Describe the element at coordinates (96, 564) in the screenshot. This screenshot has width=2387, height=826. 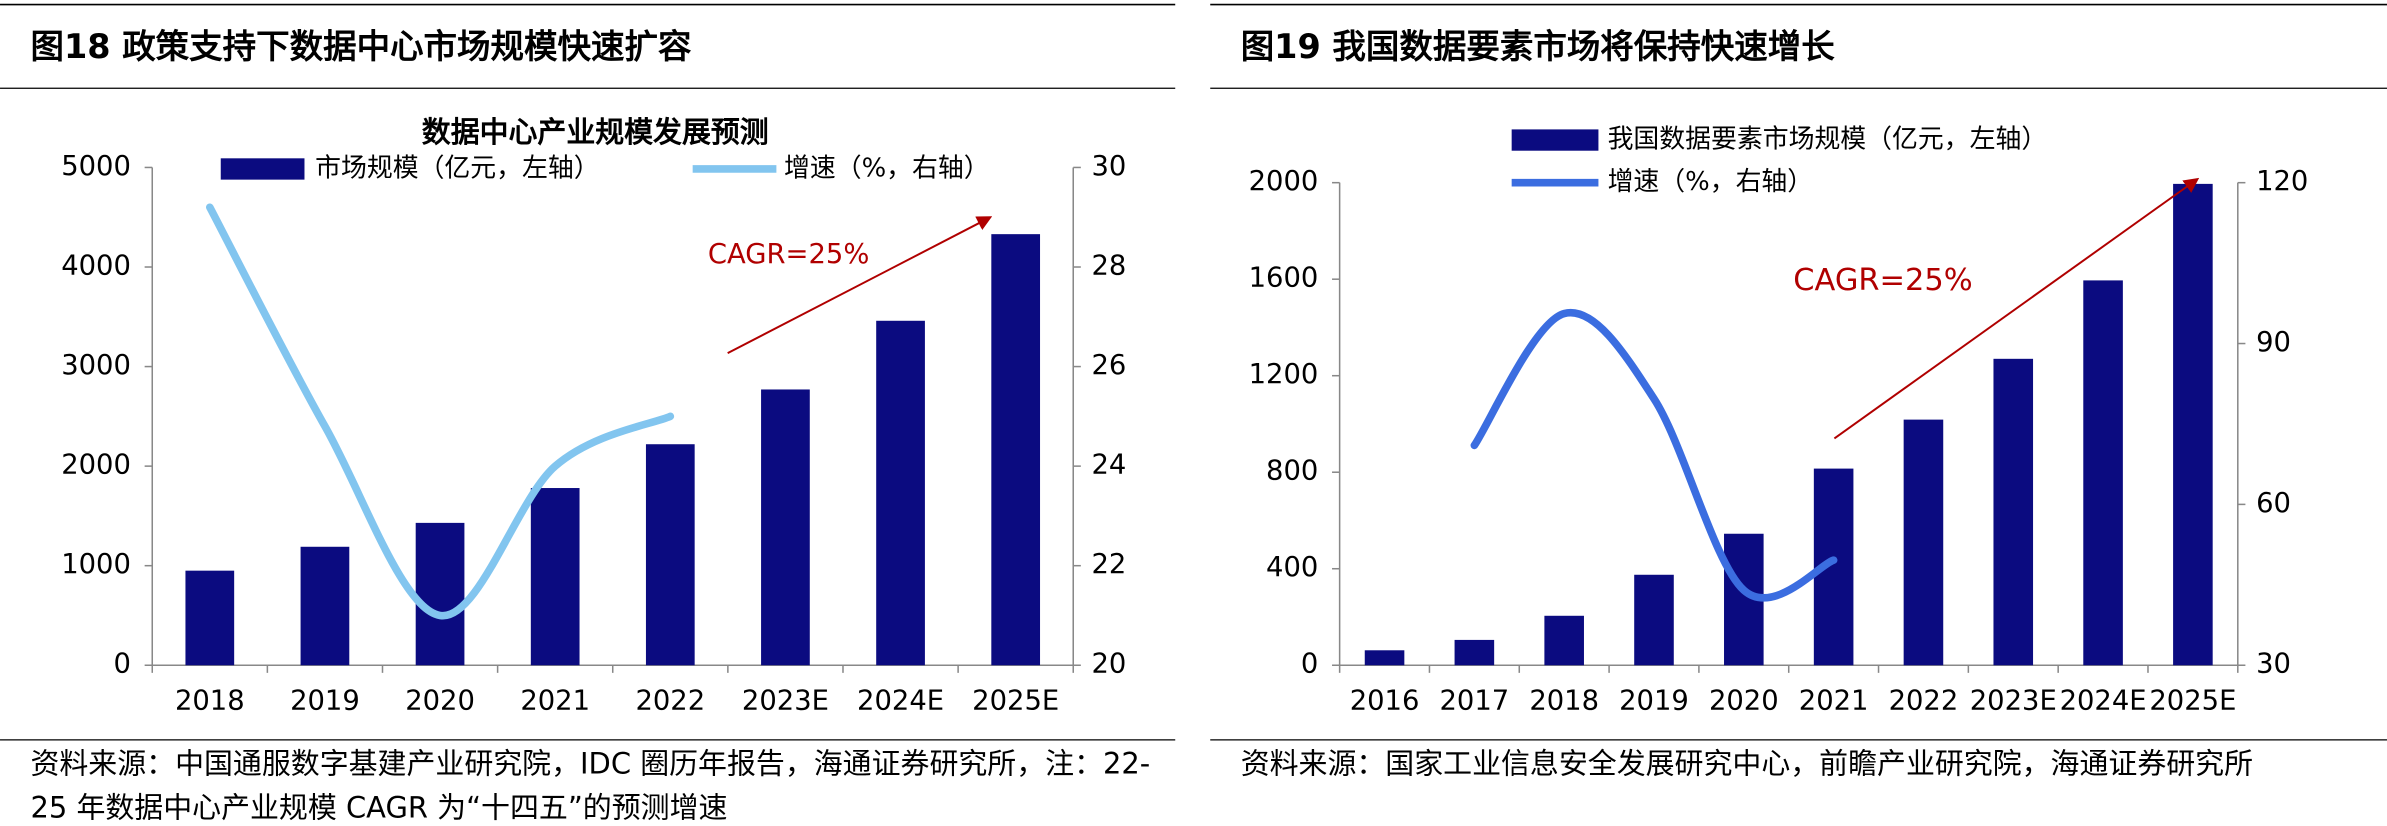
I see `y-tick-label: 1000` at that location.